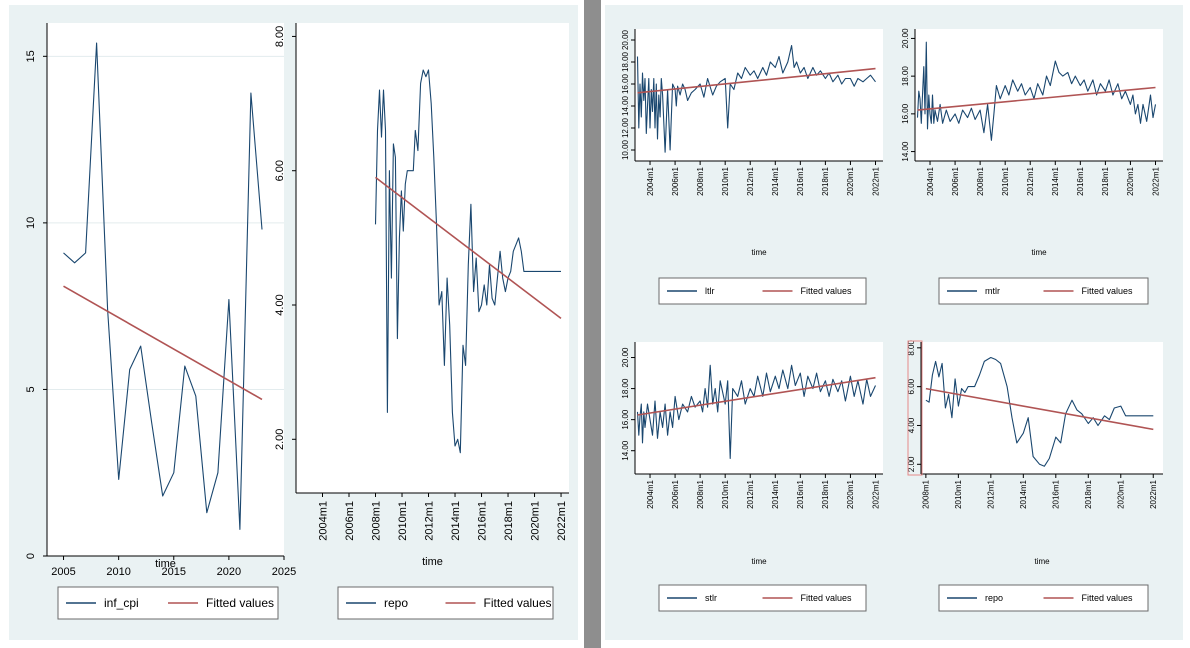 Image resolution: width=1190 pixels, height=648 pixels. Describe the element at coordinates (280, 36) in the screenshot. I see `y-tick-label: 8.00` at that location.